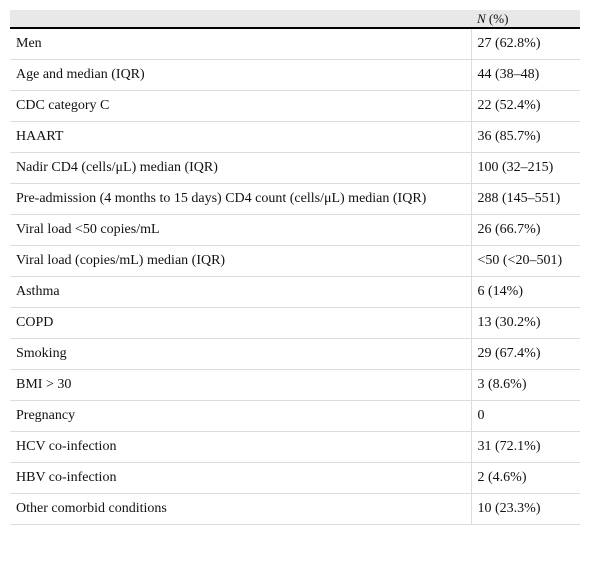  What do you see at coordinates (525, 168) in the screenshot?
I see `row-value: 100 (32–215)` at bounding box center [525, 168].